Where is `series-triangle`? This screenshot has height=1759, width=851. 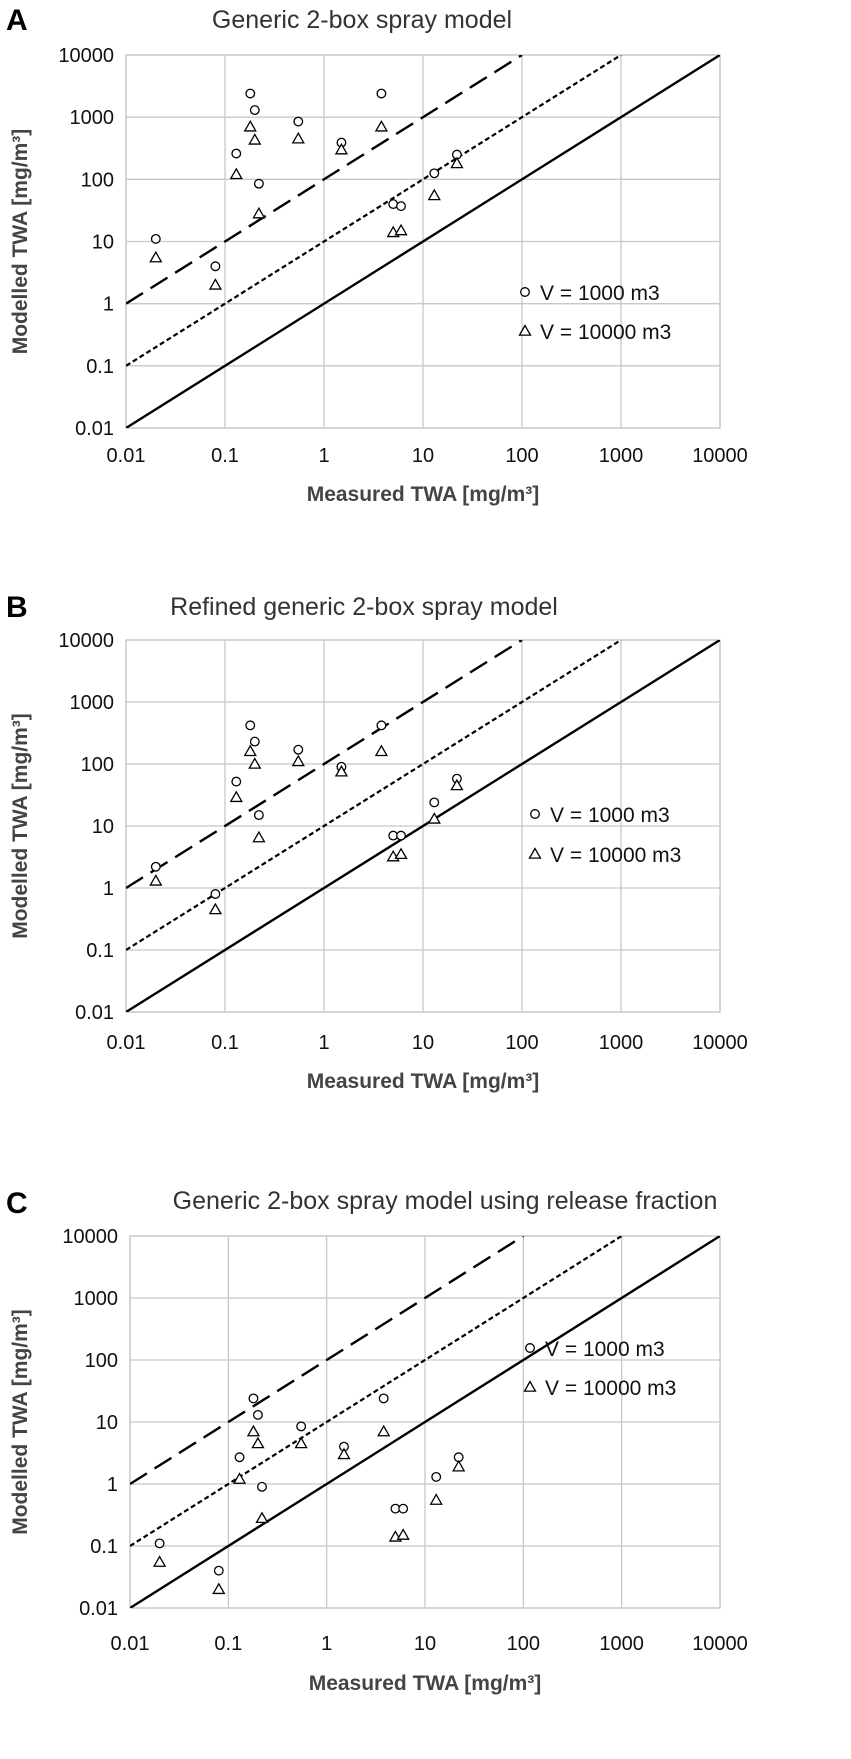
series-triangle is located at coordinates (306, 204).